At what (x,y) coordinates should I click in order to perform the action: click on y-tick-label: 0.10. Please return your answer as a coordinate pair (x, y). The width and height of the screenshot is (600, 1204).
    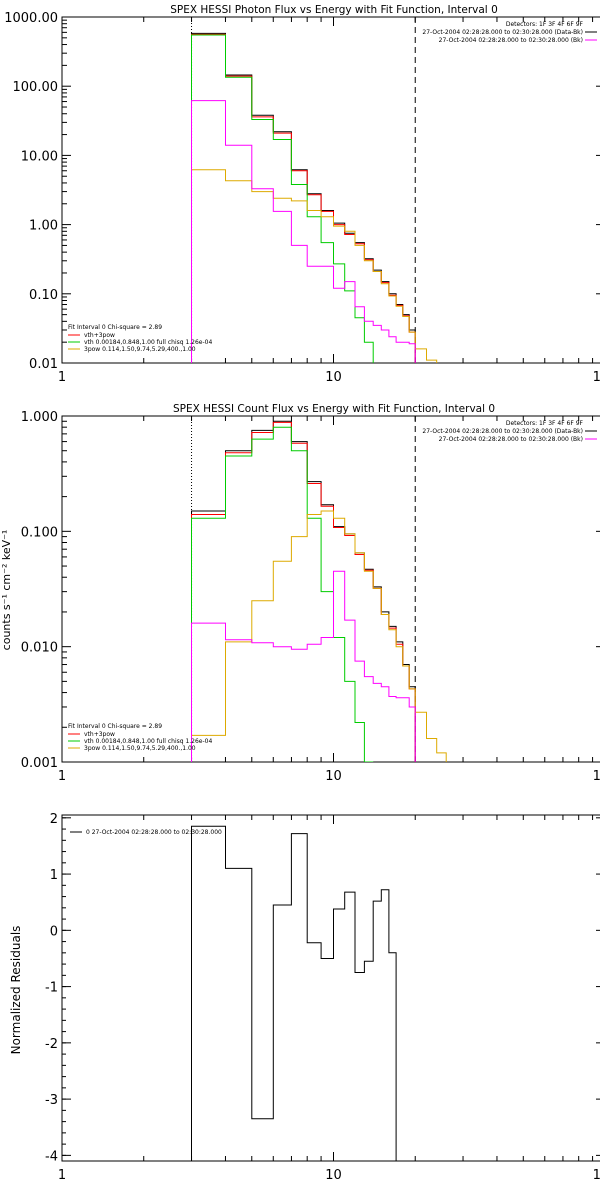
    Looking at the image, I should click on (43, 295).